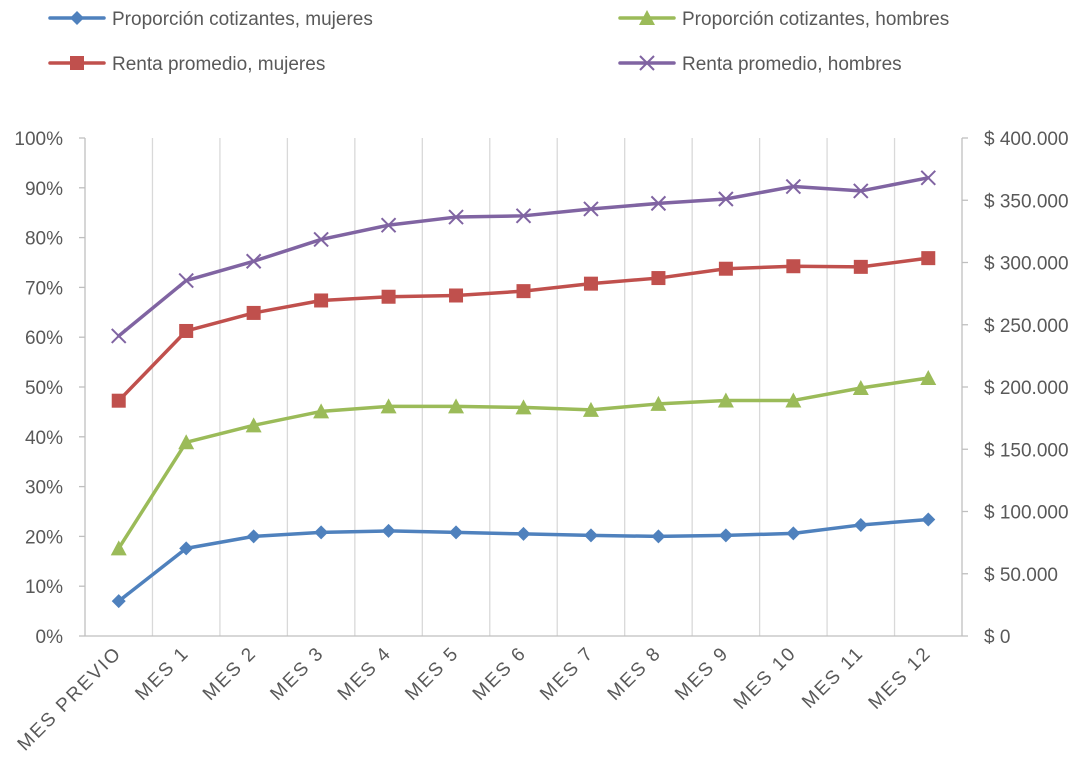  I want to click on legend-item-proporcion-cotizantes-mujeres: Proporción cotizantes, mujeres, so click(210, 19).